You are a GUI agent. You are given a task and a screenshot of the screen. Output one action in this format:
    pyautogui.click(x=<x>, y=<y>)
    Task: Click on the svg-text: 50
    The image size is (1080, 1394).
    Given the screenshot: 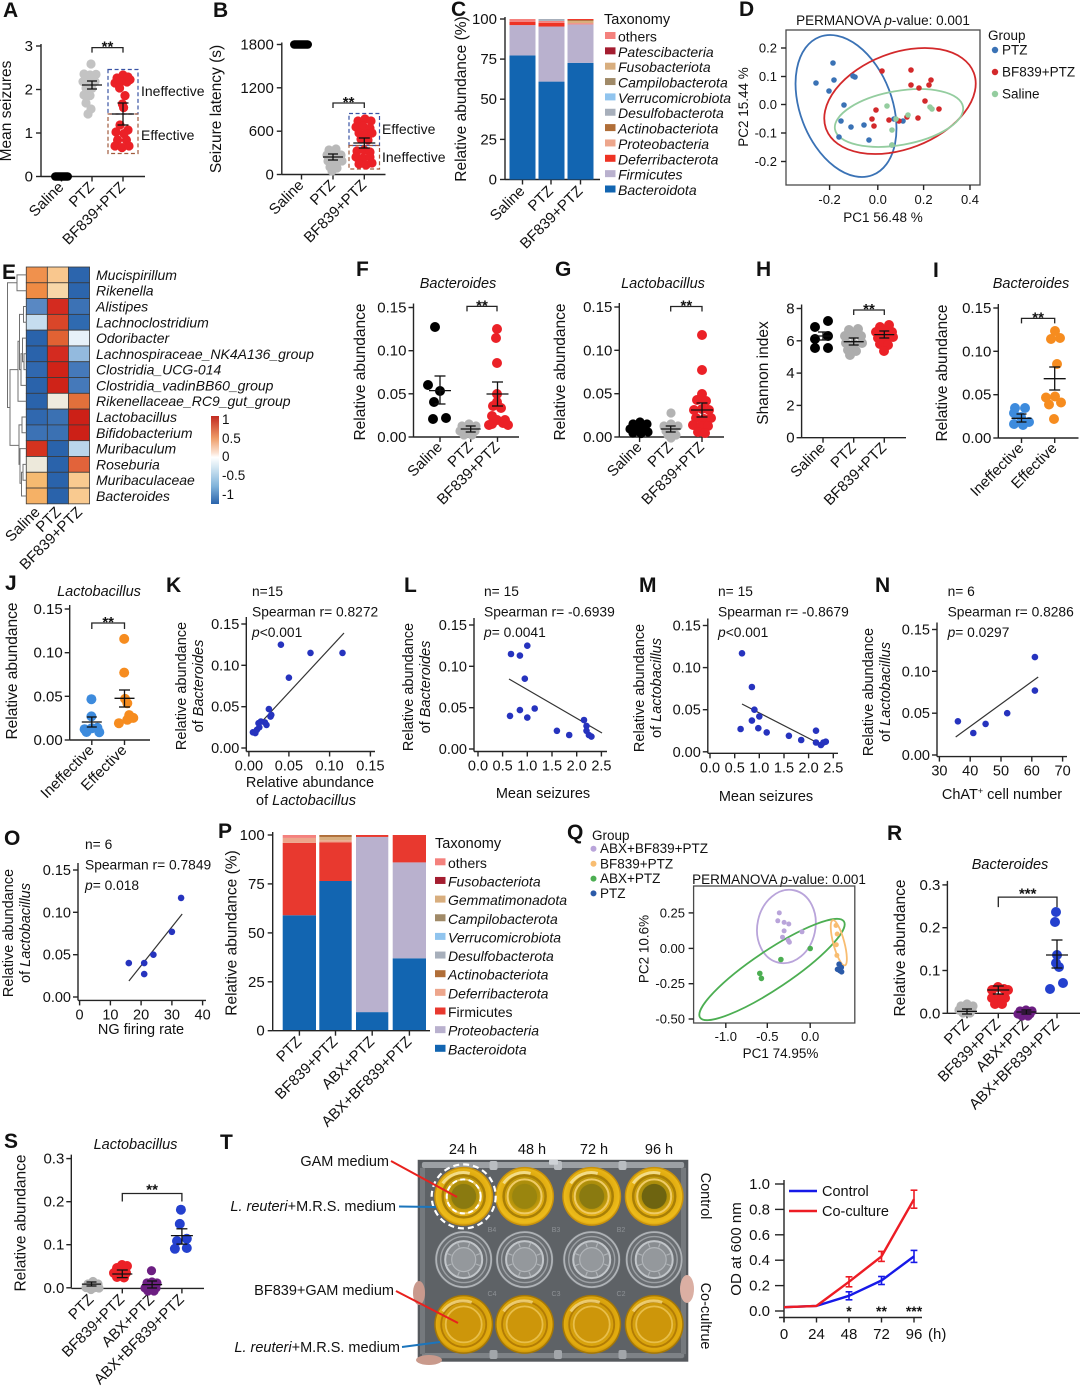 What is the action you would take?
    pyautogui.click(x=488, y=99)
    